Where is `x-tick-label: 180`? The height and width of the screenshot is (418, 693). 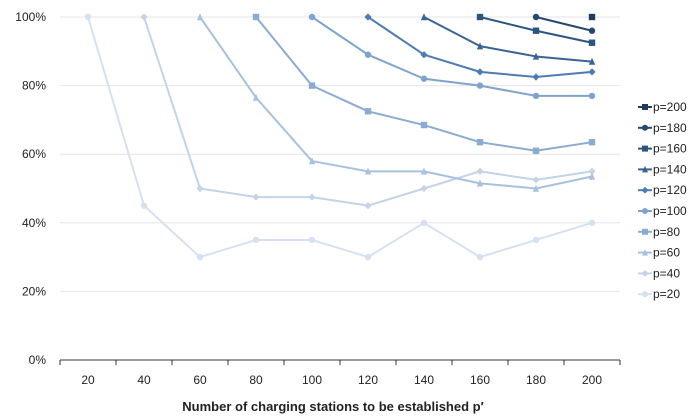 x-tick-label: 180 is located at coordinates (536, 380).